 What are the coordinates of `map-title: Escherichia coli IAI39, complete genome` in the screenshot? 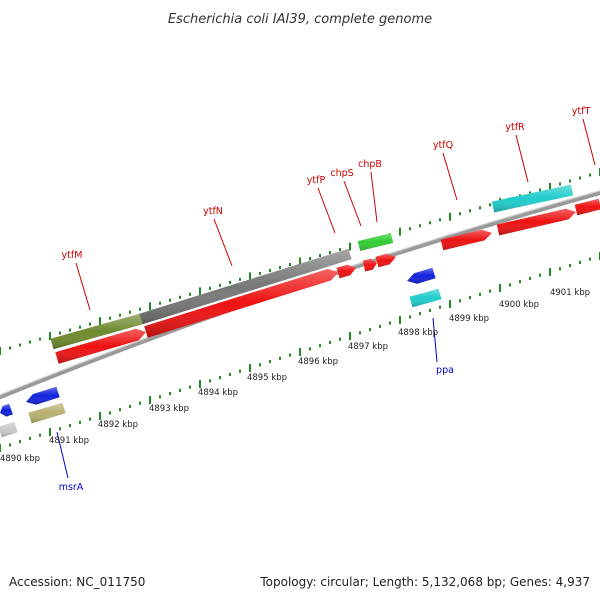 It's located at (300, 19).